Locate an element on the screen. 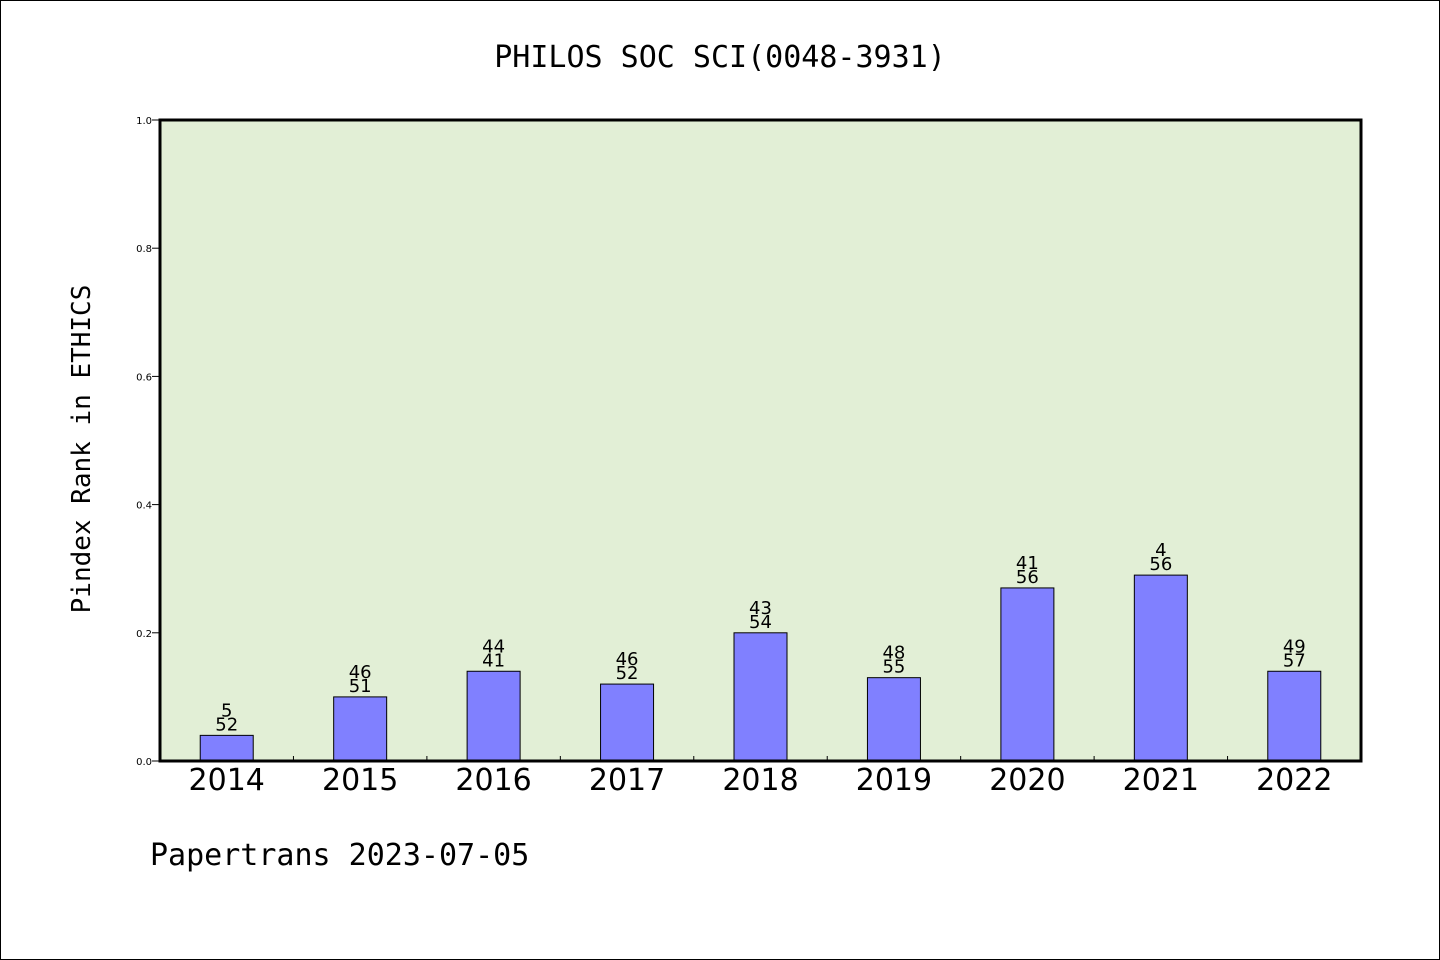  y-tick-label: 0.2 is located at coordinates (144, 634).